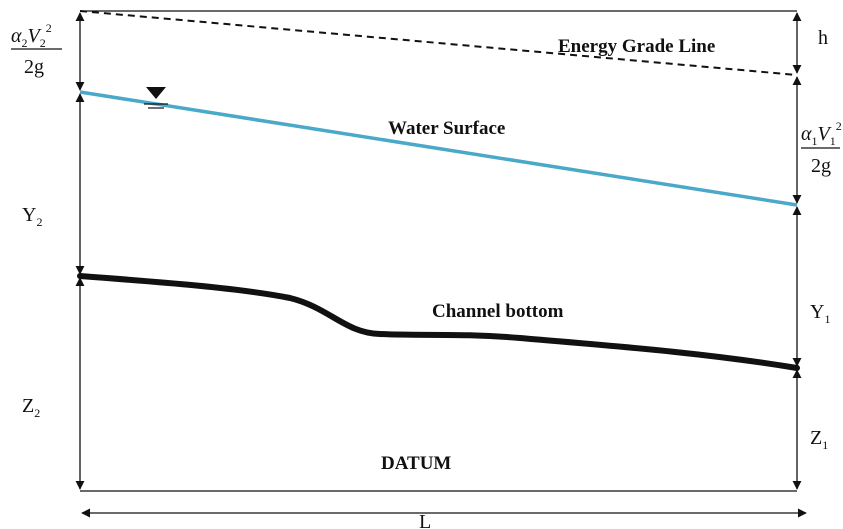  I want to click on water-surface-symbol-icon, so click(156, 98).